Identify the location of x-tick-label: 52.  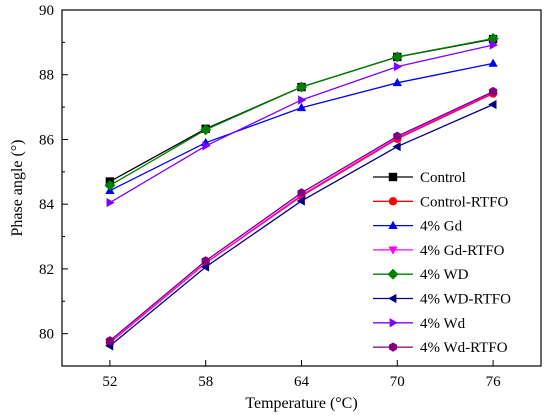
(109, 382).